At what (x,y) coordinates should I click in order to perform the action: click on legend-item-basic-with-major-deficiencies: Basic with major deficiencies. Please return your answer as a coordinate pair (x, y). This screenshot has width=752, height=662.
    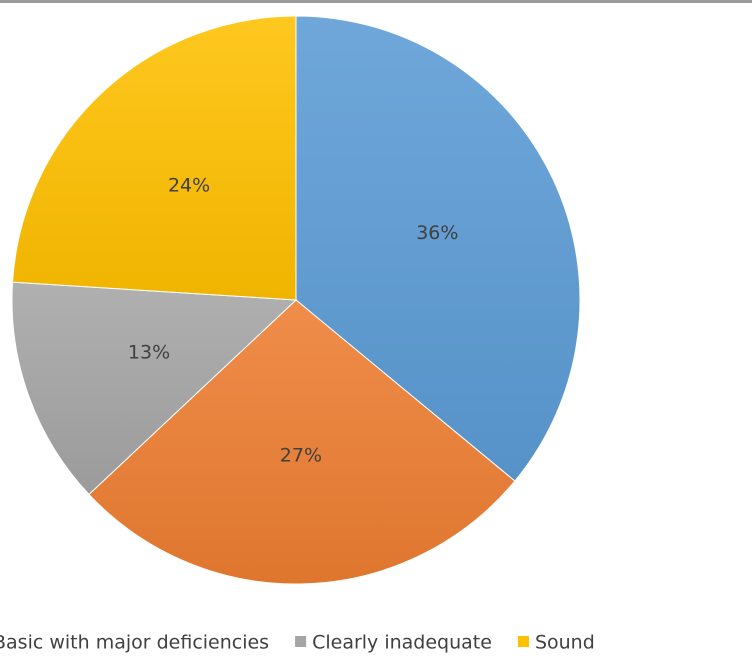
    Looking at the image, I should click on (134, 643).